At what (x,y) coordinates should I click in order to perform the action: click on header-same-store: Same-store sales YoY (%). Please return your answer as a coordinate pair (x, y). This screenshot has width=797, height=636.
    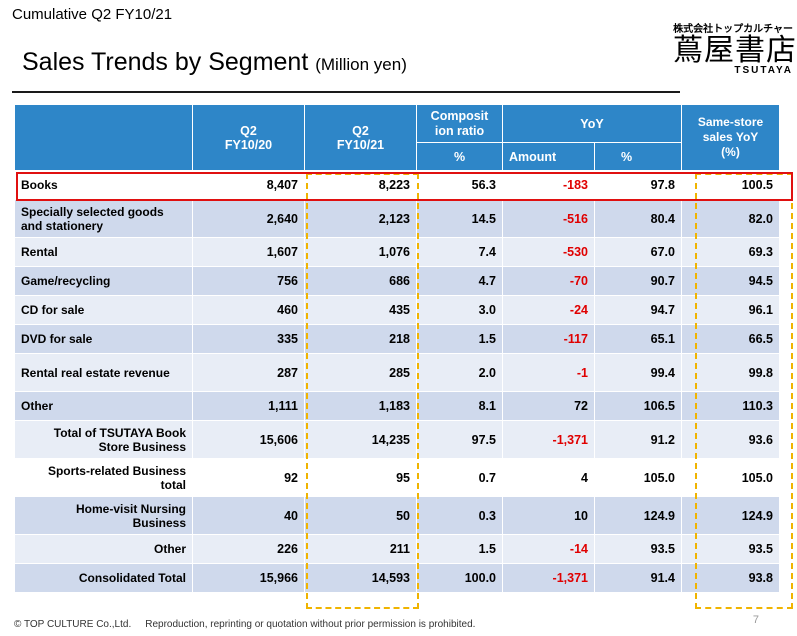
    Looking at the image, I should click on (730, 137).